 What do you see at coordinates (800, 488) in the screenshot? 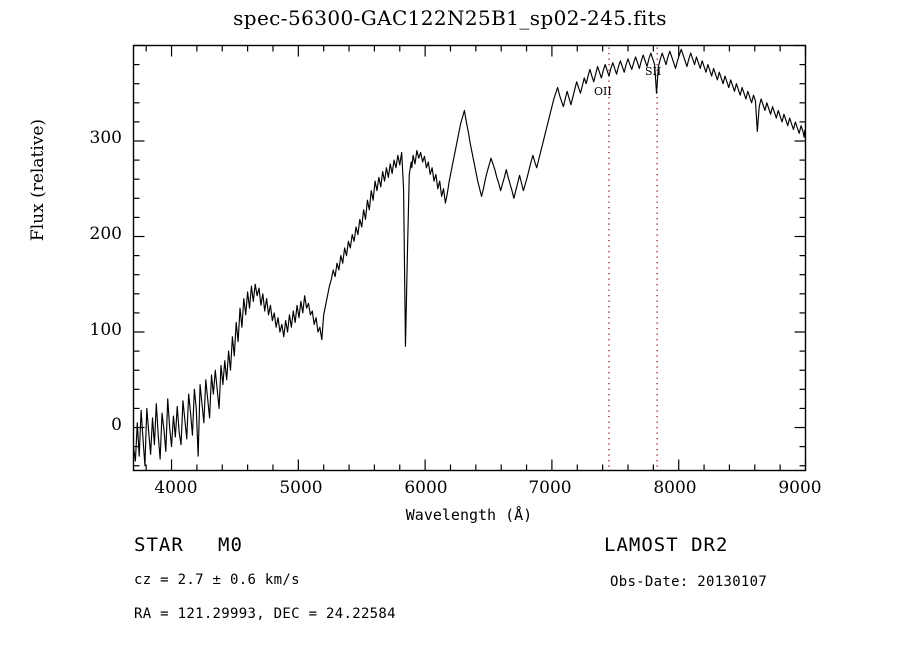
I see `x-tick-9000: 9000` at bounding box center [800, 488].